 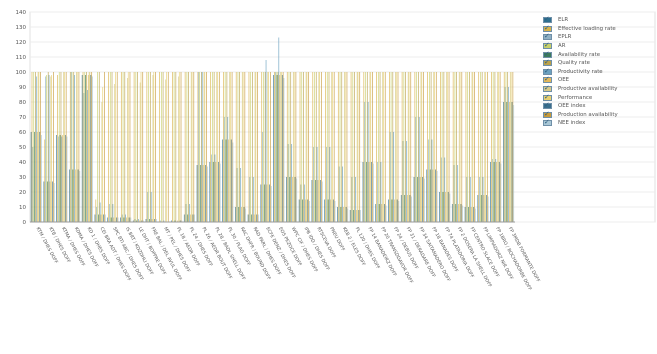 I want to click on legend-item: ✓ ELR, so click(x=597, y=20).